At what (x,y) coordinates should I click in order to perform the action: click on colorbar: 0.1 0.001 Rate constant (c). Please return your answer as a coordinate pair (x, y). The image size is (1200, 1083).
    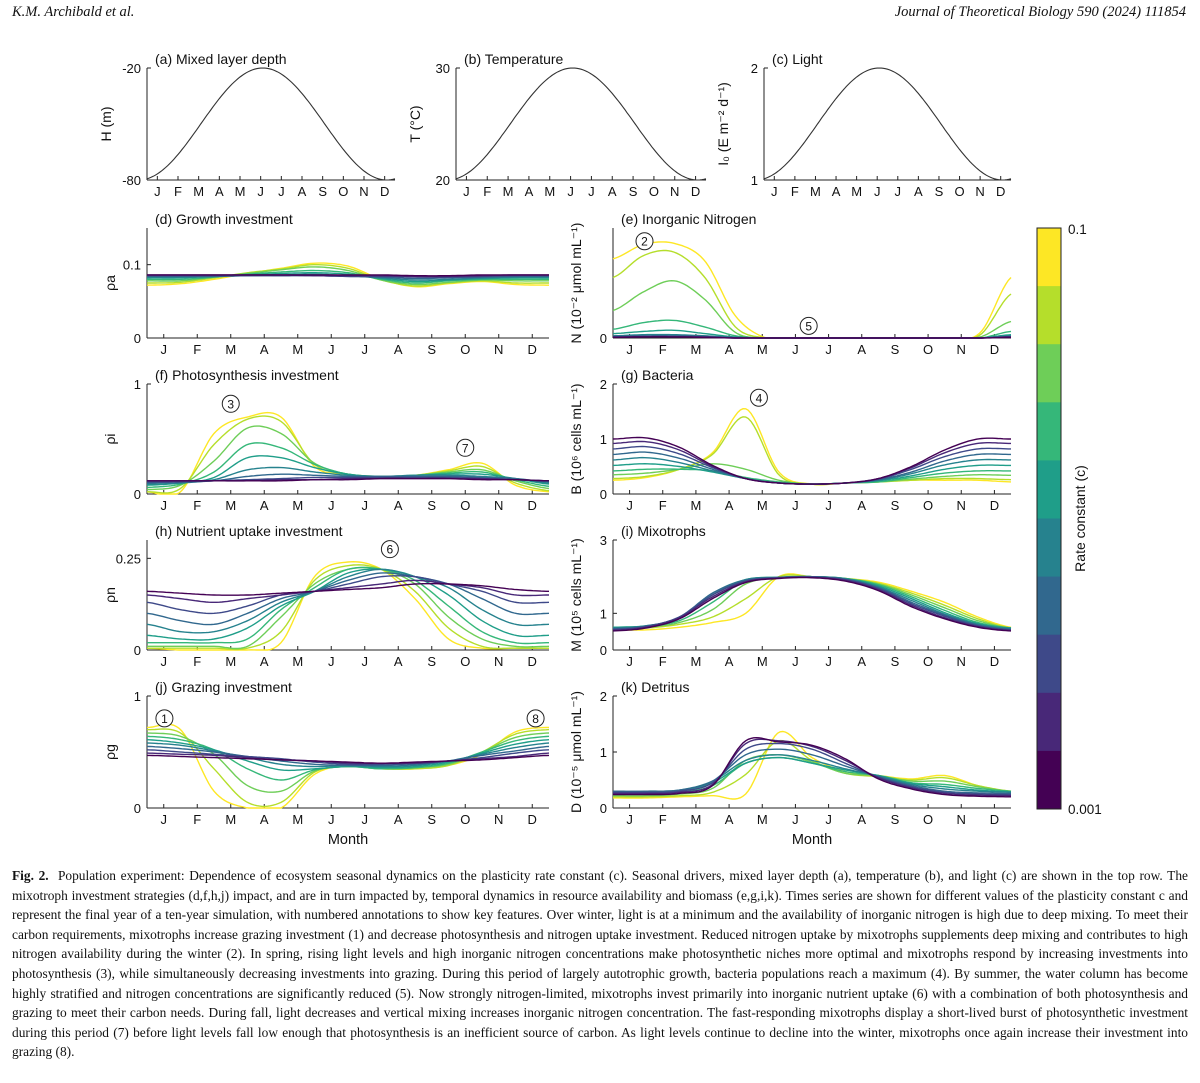
    Looking at the image, I should click on (1069, 519).